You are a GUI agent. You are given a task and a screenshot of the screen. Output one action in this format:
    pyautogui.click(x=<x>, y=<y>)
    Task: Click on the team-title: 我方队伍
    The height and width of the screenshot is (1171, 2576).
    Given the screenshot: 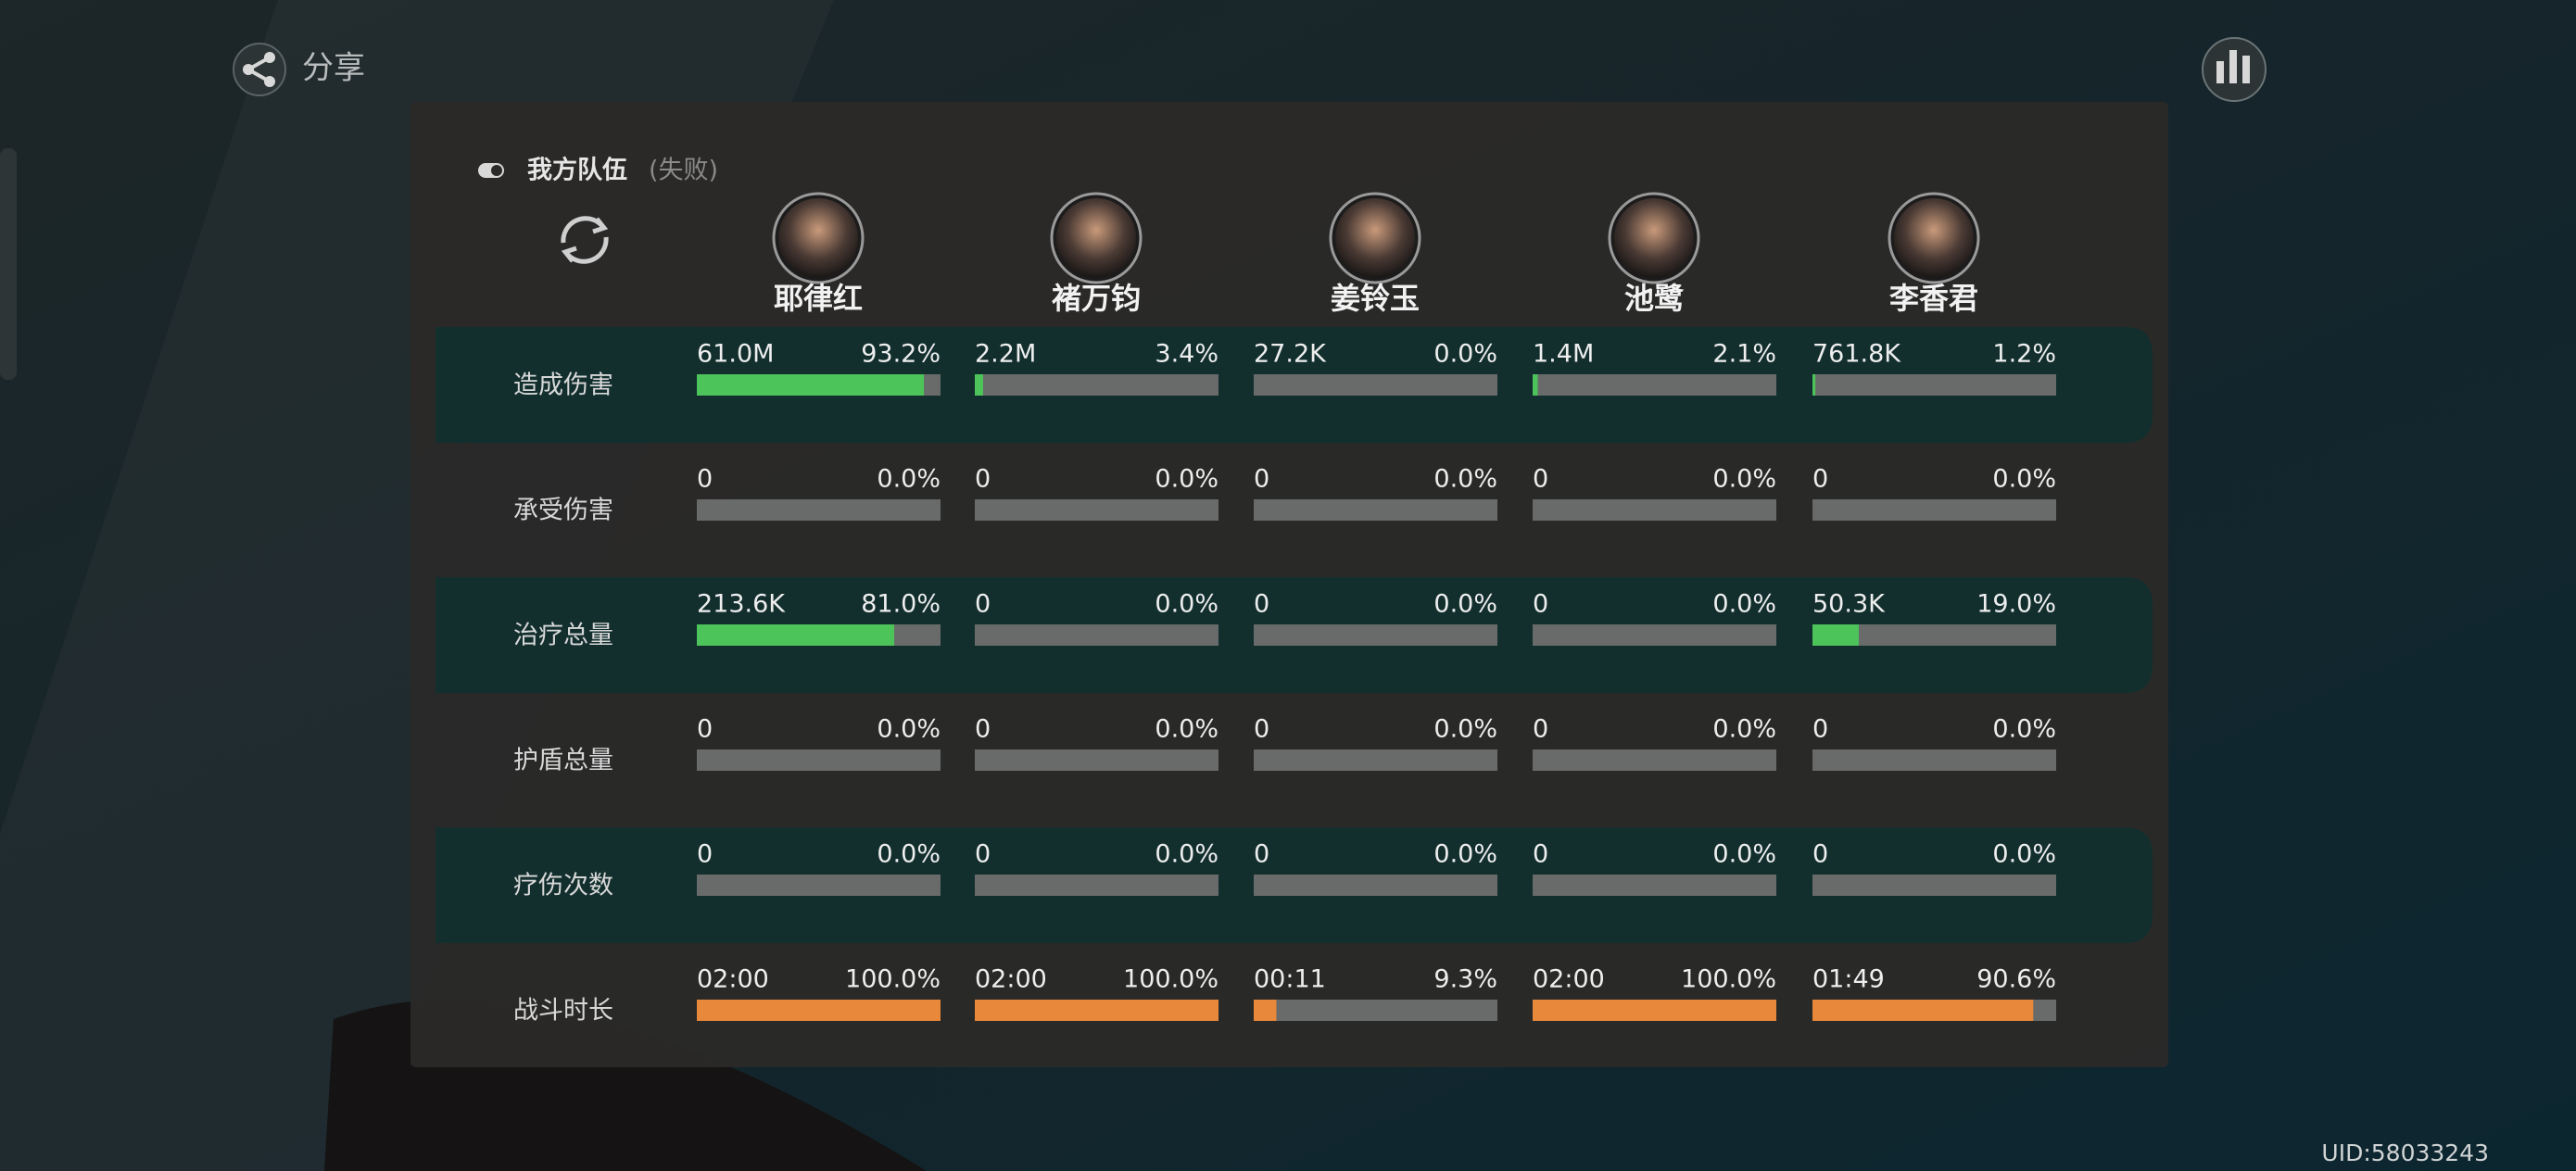 What is the action you would take?
    pyautogui.click(x=577, y=171)
    